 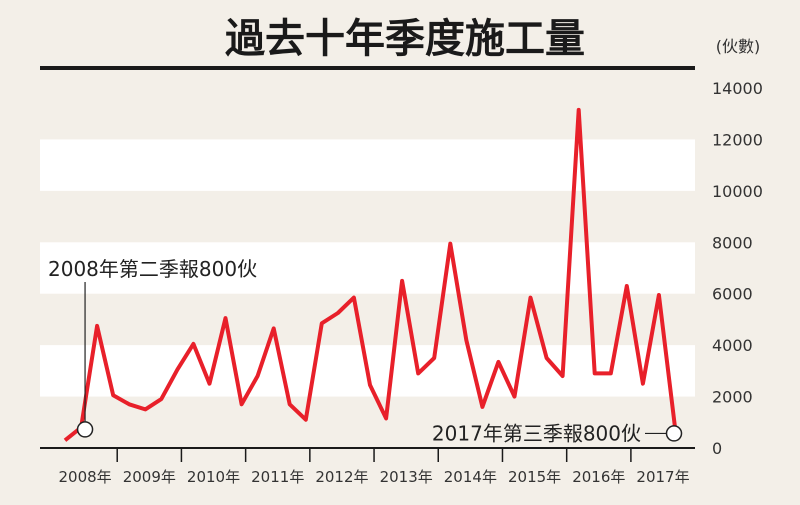 I want to click on y-tick-label: 0, so click(x=717, y=448).